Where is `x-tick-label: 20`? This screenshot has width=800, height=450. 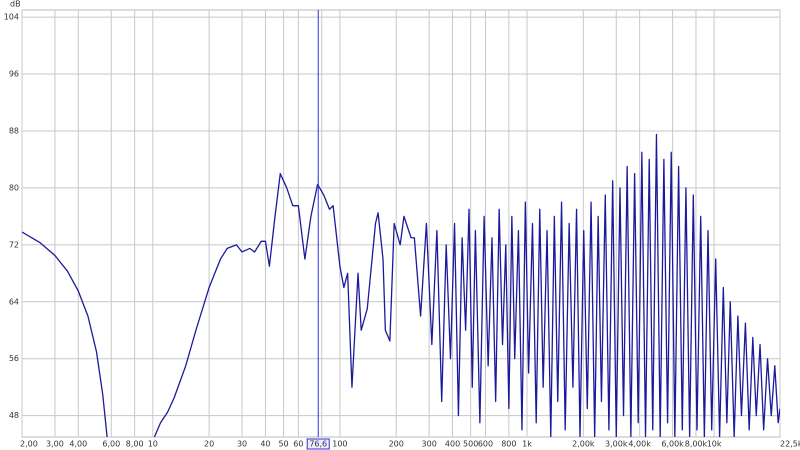 x-tick-label: 20 is located at coordinates (209, 444).